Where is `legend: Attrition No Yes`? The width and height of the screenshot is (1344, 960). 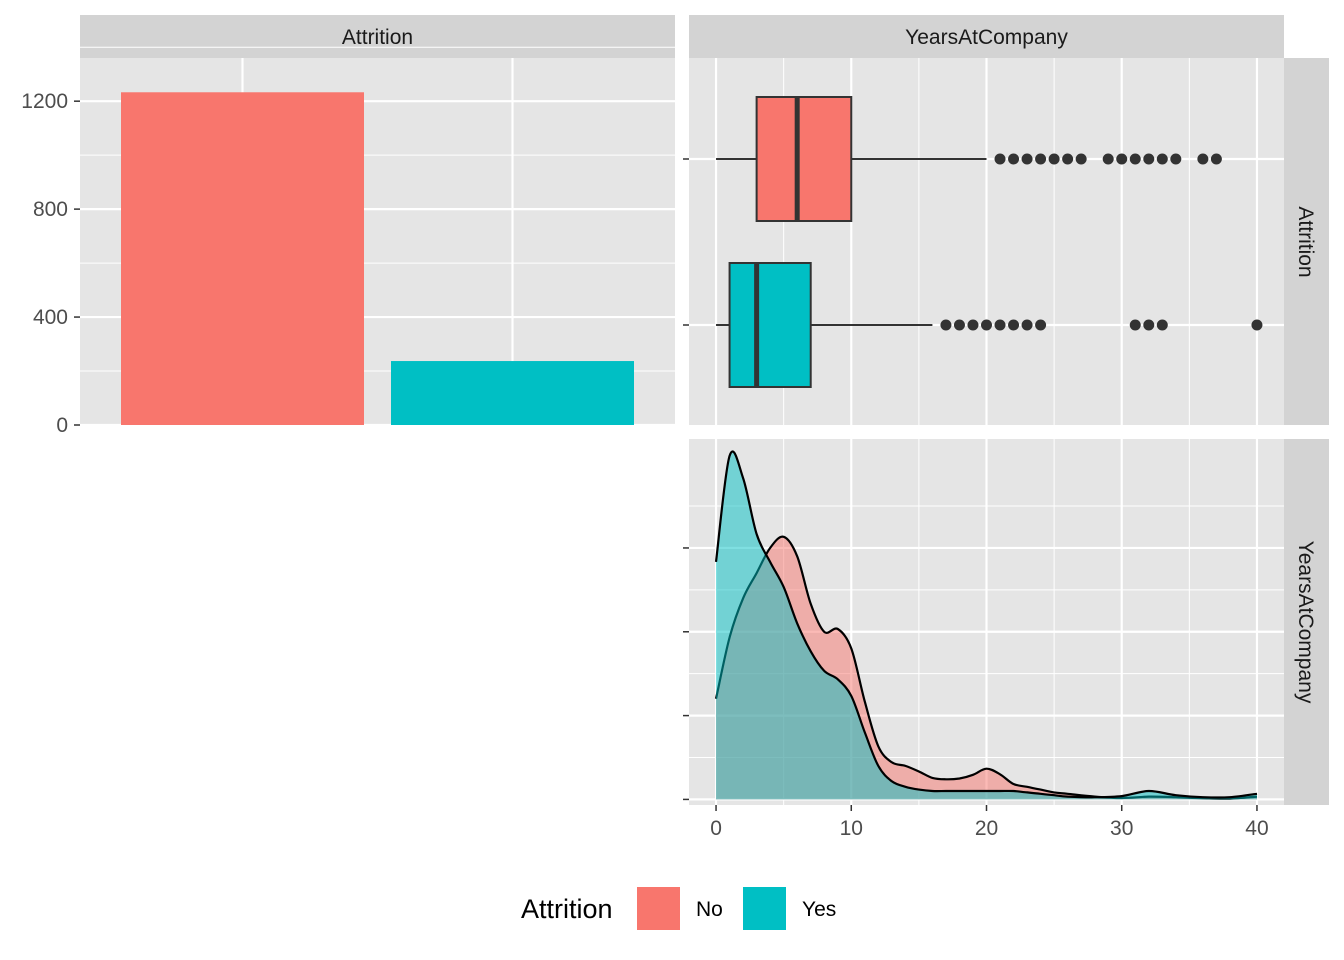
legend: Attrition No Yes is located at coordinates (678, 908).